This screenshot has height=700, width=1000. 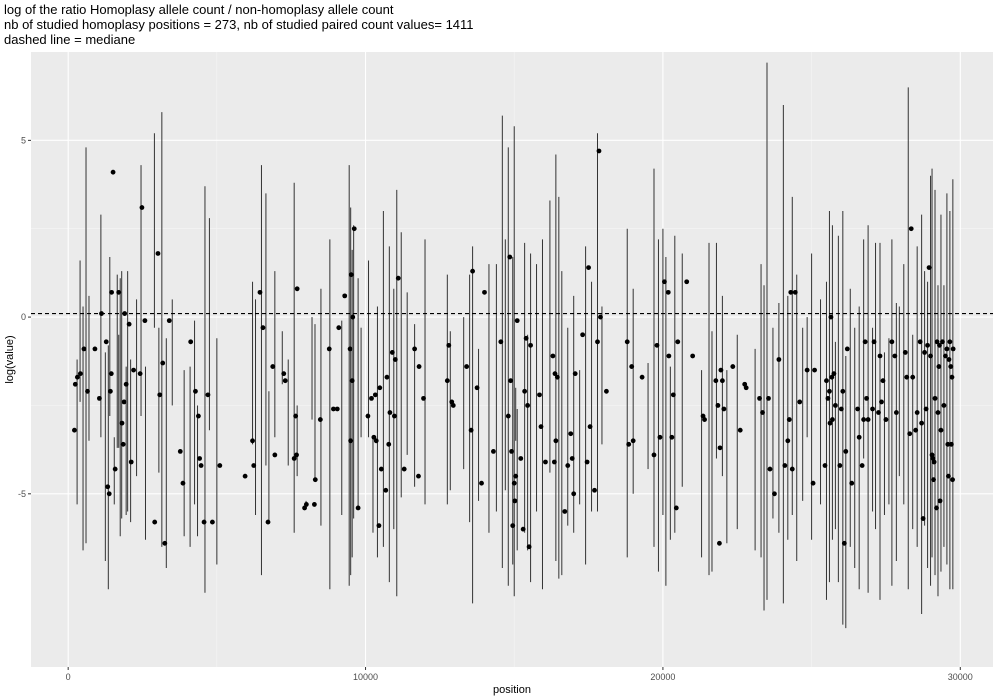 I want to click on y-tick-label: -5, so click(x=22, y=494).